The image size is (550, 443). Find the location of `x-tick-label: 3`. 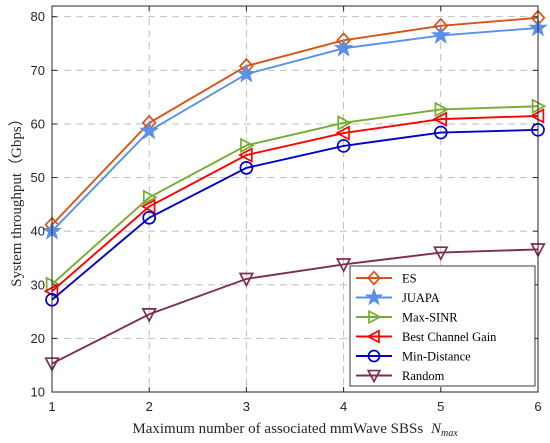

x-tick-label: 3 is located at coordinates (246, 406).